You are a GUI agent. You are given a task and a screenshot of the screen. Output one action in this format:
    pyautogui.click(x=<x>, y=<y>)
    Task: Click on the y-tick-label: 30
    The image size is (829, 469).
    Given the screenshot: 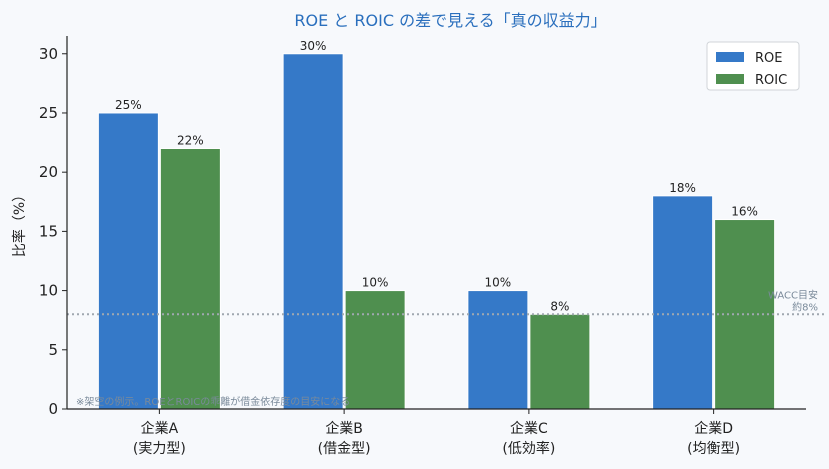 What is the action you would take?
    pyautogui.click(x=48, y=54)
    